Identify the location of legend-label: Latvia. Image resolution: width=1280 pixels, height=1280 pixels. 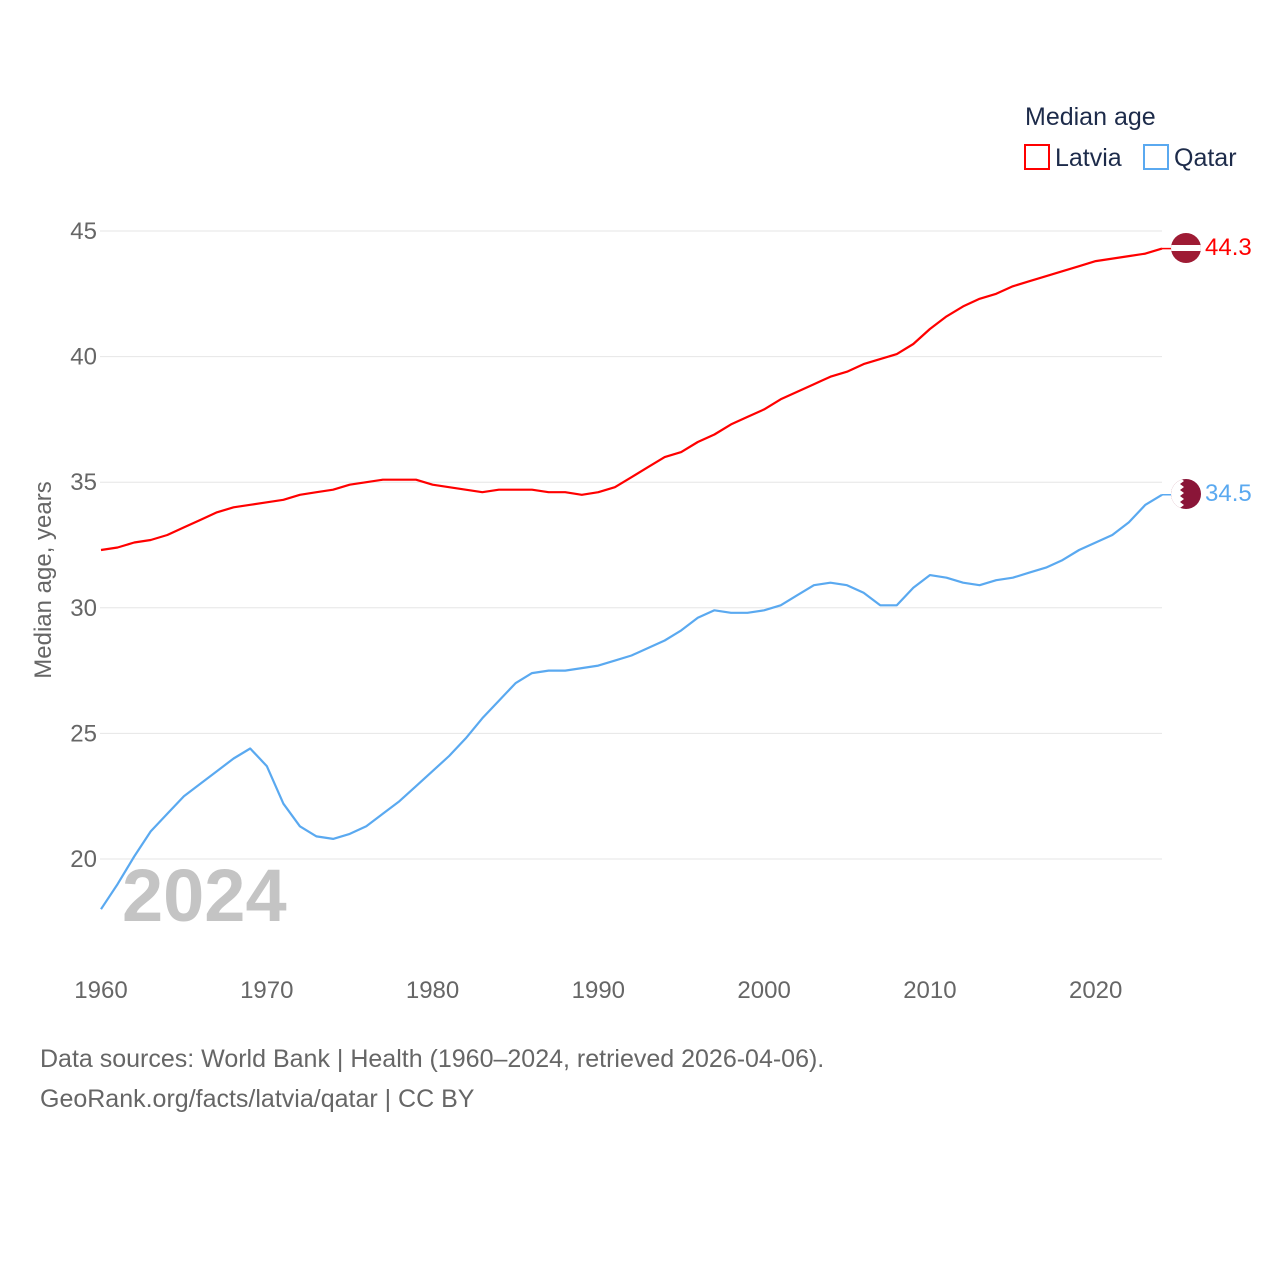
(1088, 158).